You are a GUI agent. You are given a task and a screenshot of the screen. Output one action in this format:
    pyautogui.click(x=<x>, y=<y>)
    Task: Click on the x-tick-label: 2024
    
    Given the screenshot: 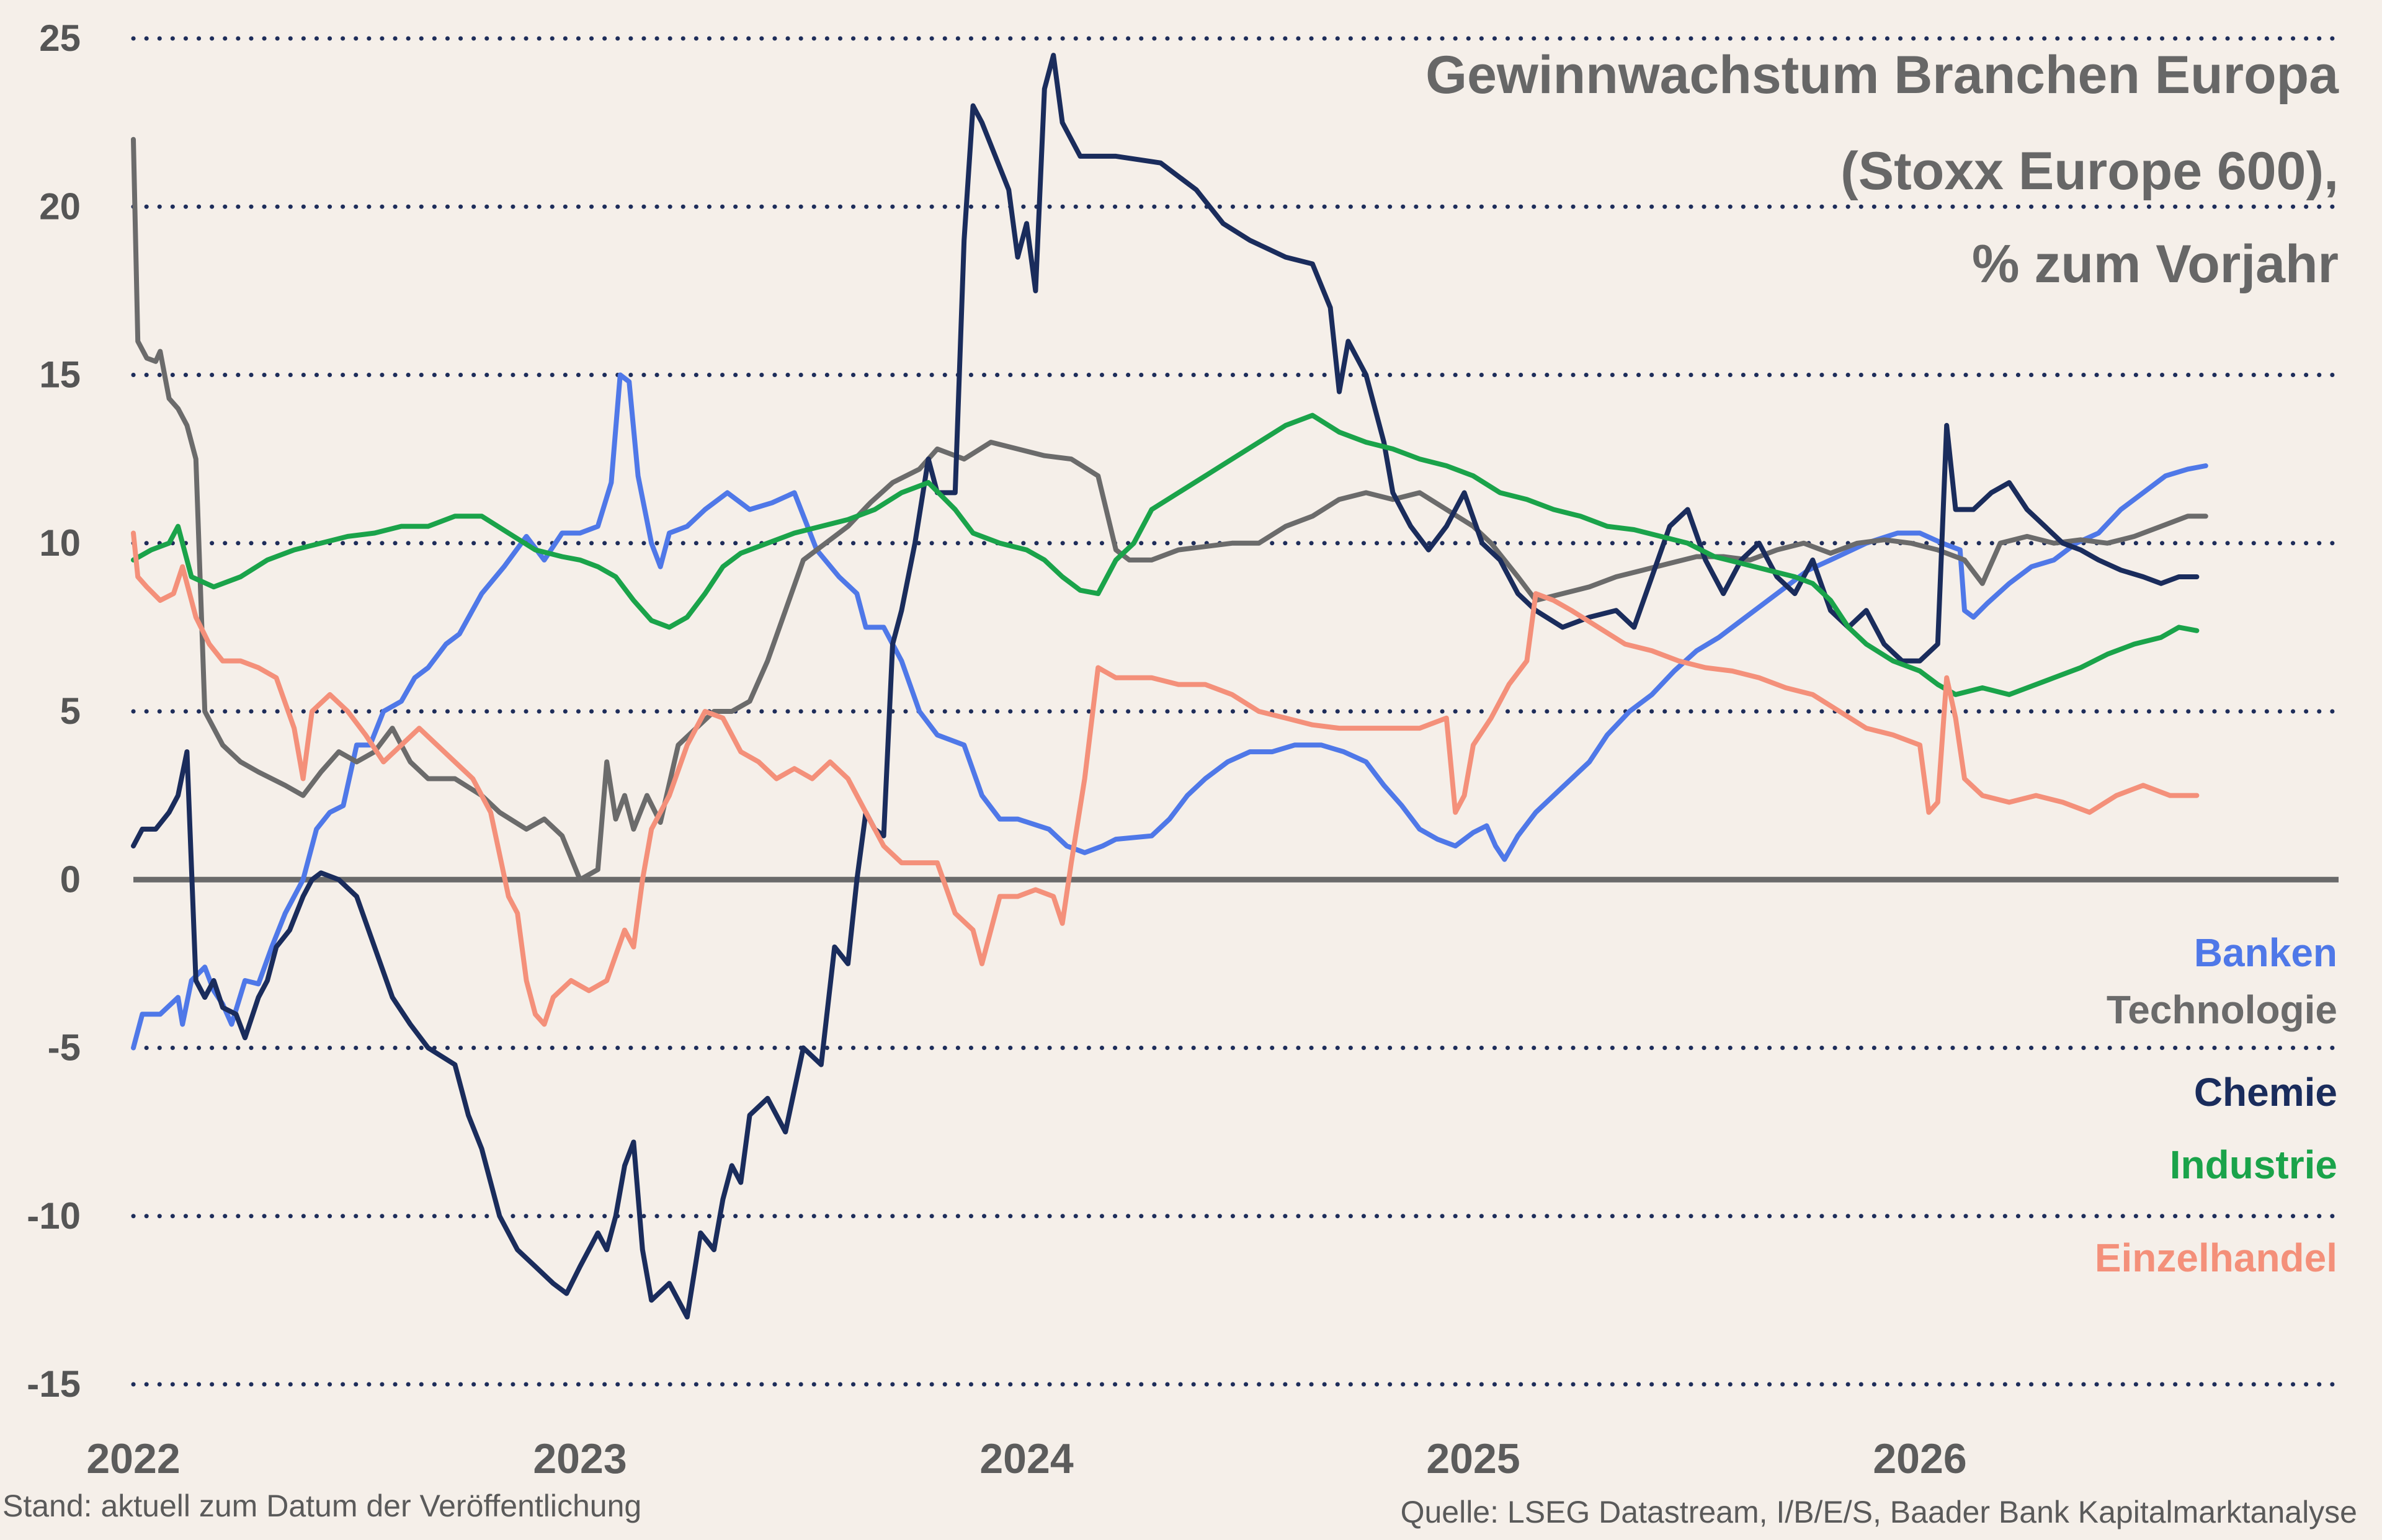 What is the action you would take?
    pyautogui.click(x=1026, y=1459)
    